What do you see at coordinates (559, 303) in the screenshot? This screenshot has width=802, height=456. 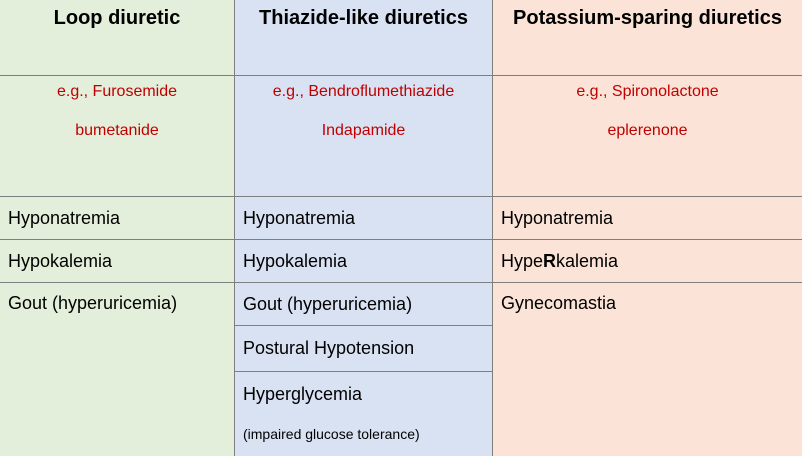 I see `ksparing-effect-3: Gynecomastia` at bounding box center [559, 303].